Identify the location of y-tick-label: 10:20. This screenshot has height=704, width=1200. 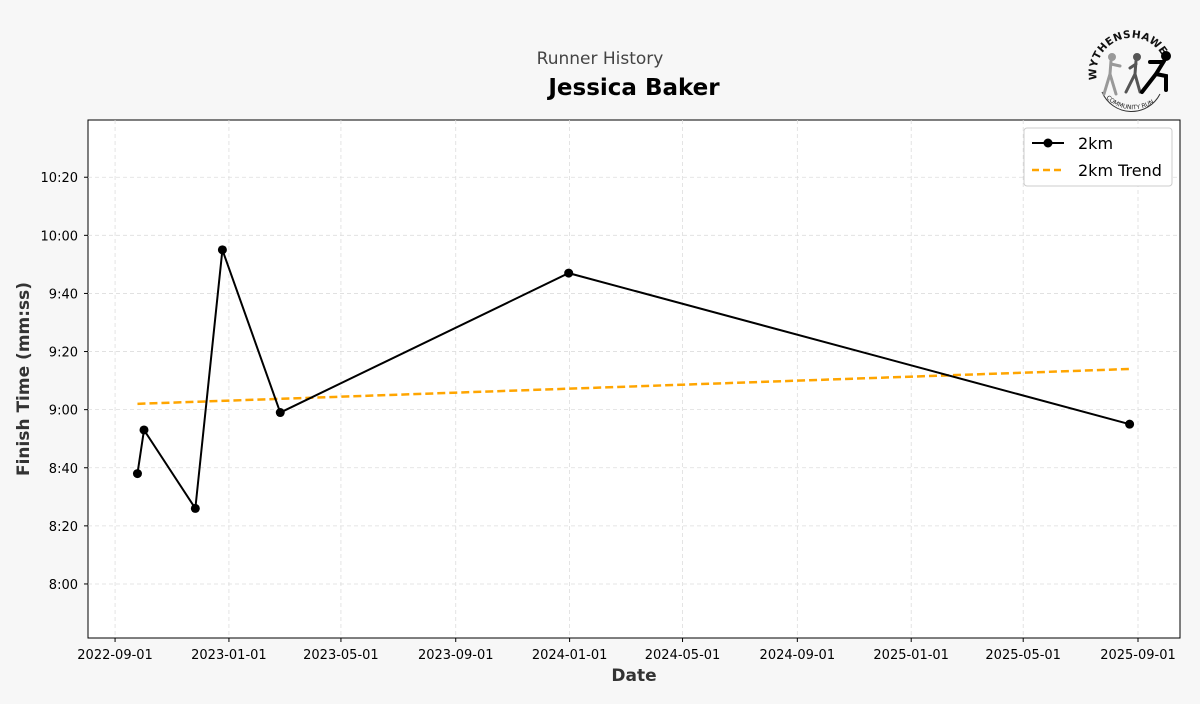
(59, 178).